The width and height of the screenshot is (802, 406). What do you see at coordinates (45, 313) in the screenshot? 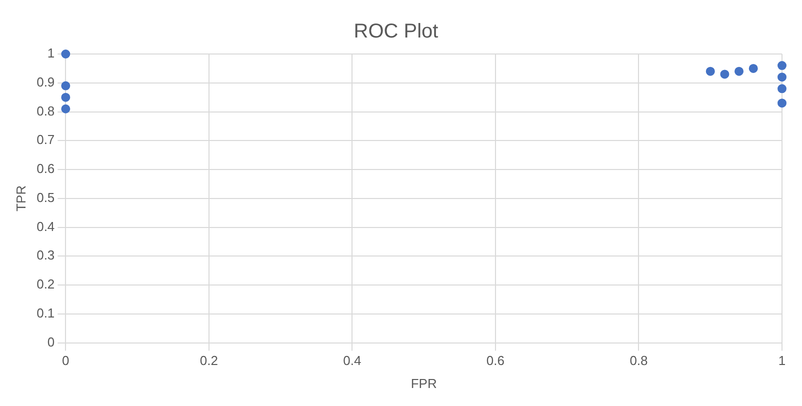
I see `y-tick-label: 0.1` at bounding box center [45, 313].